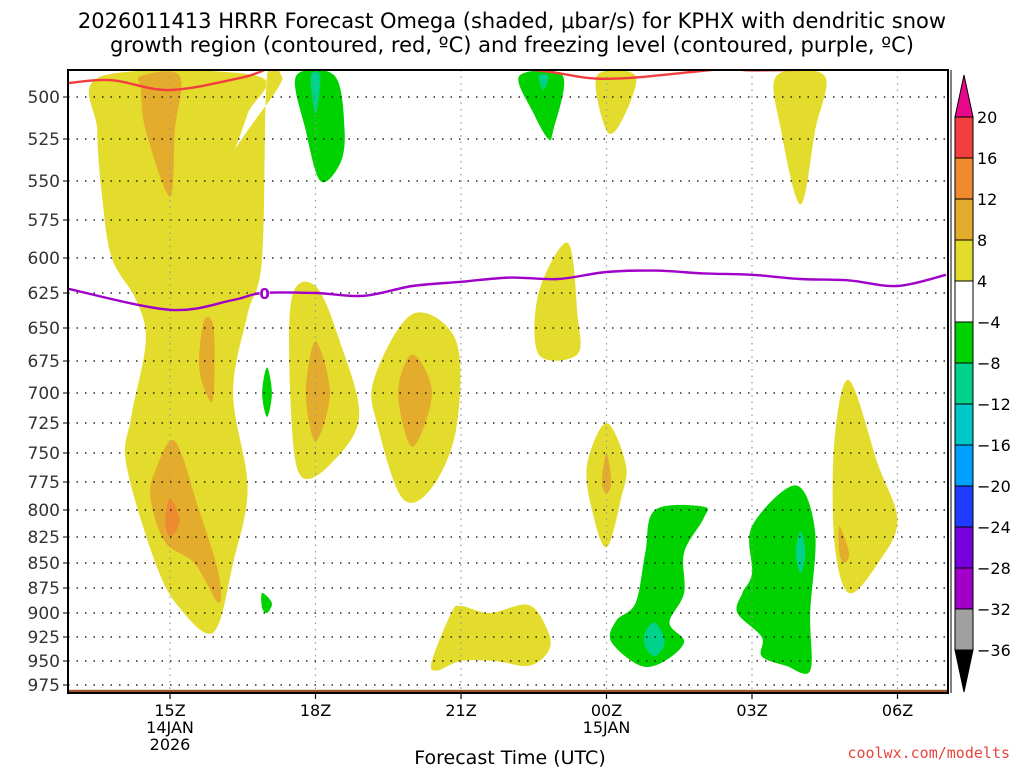  I want to click on omega-region-teal-1730z-top, so click(315, 92).